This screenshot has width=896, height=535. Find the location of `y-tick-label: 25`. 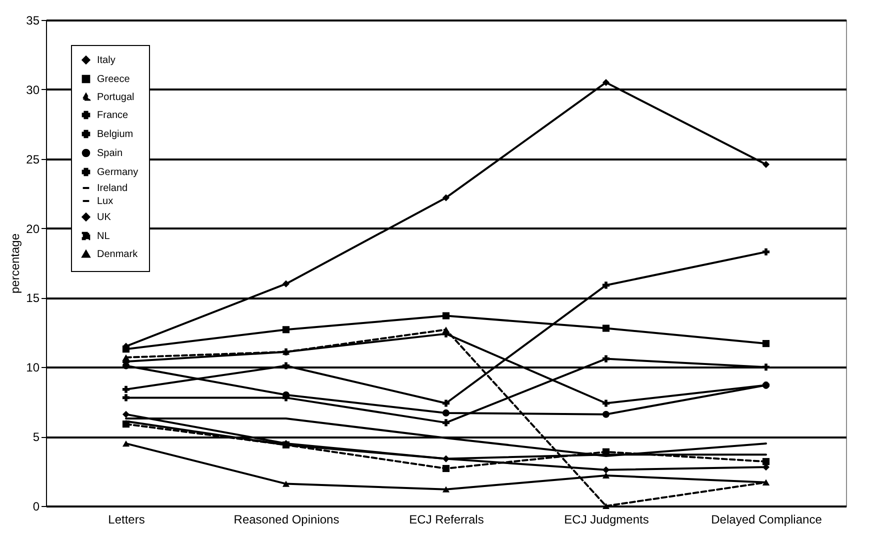

y-tick-label: 25 is located at coordinates (33, 159).